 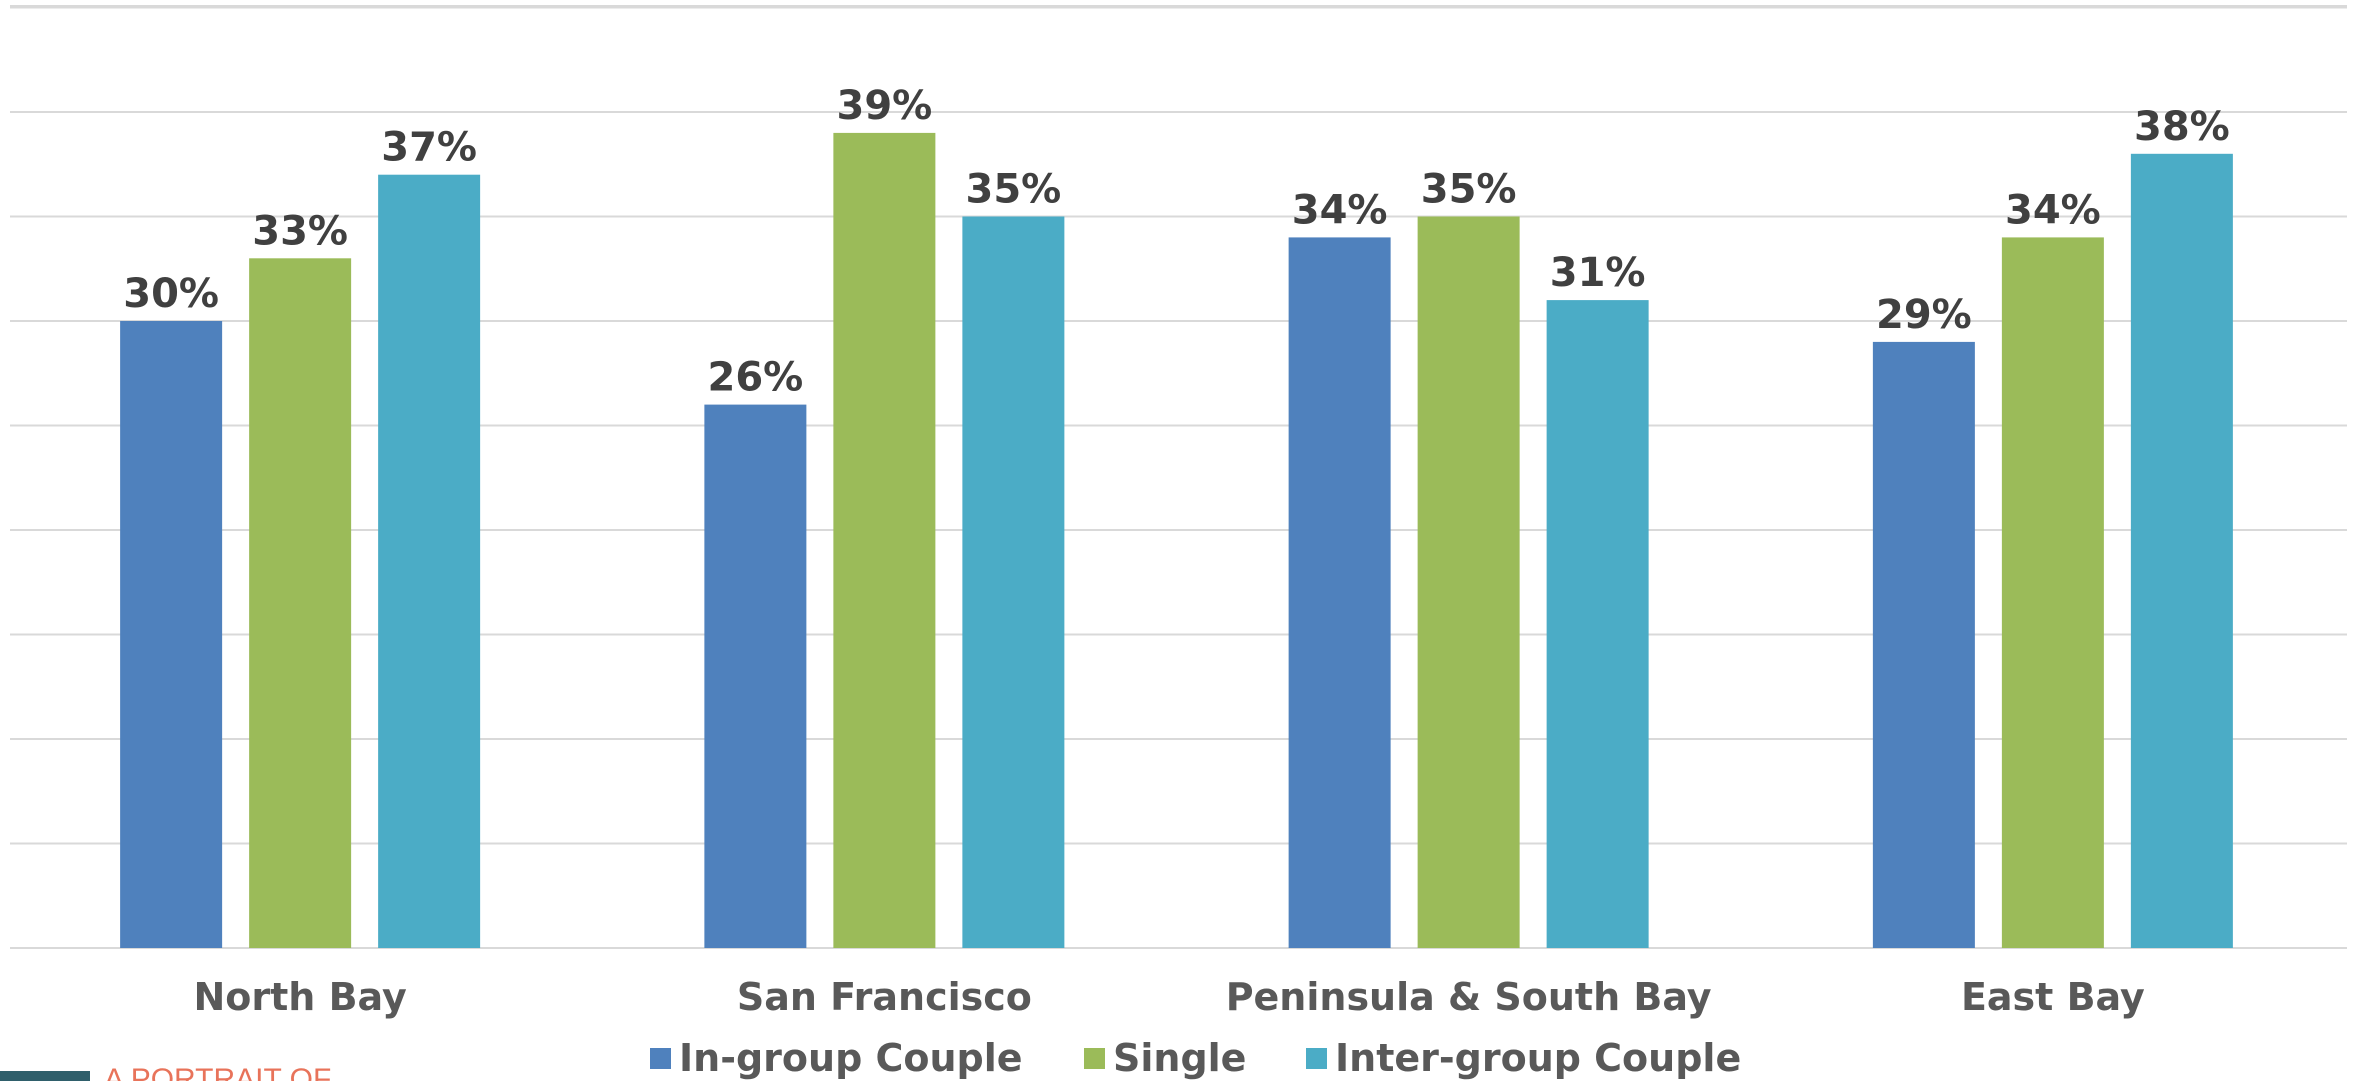 What do you see at coordinates (45, 1076) in the screenshot?
I see `footer-logo-bar` at bounding box center [45, 1076].